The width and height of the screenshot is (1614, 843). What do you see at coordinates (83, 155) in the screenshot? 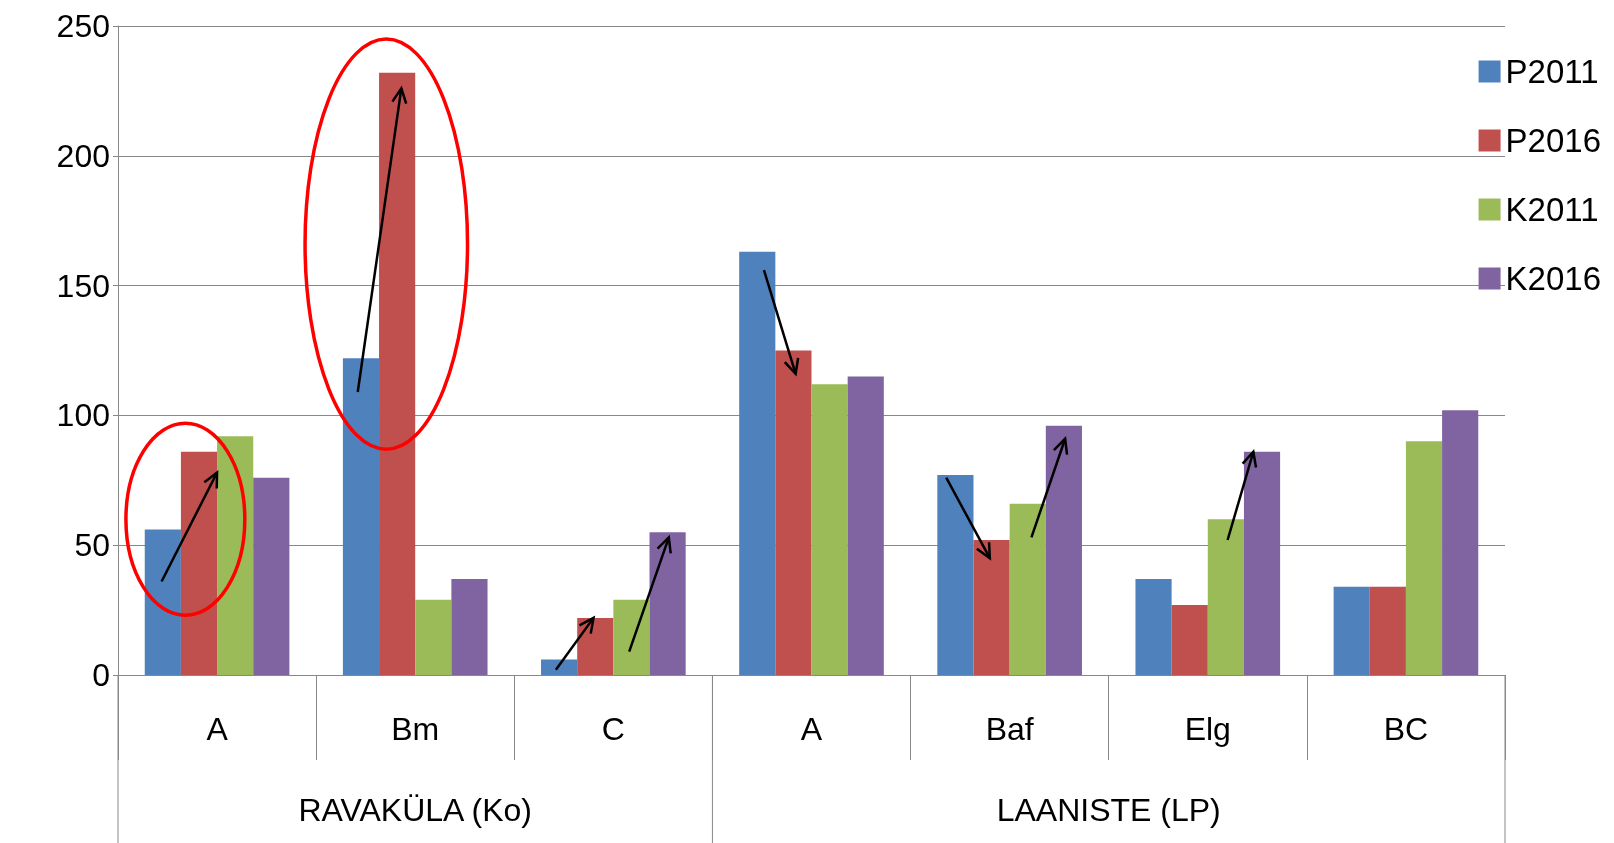
I see `y-tick-label: 200` at bounding box center [83, 155].